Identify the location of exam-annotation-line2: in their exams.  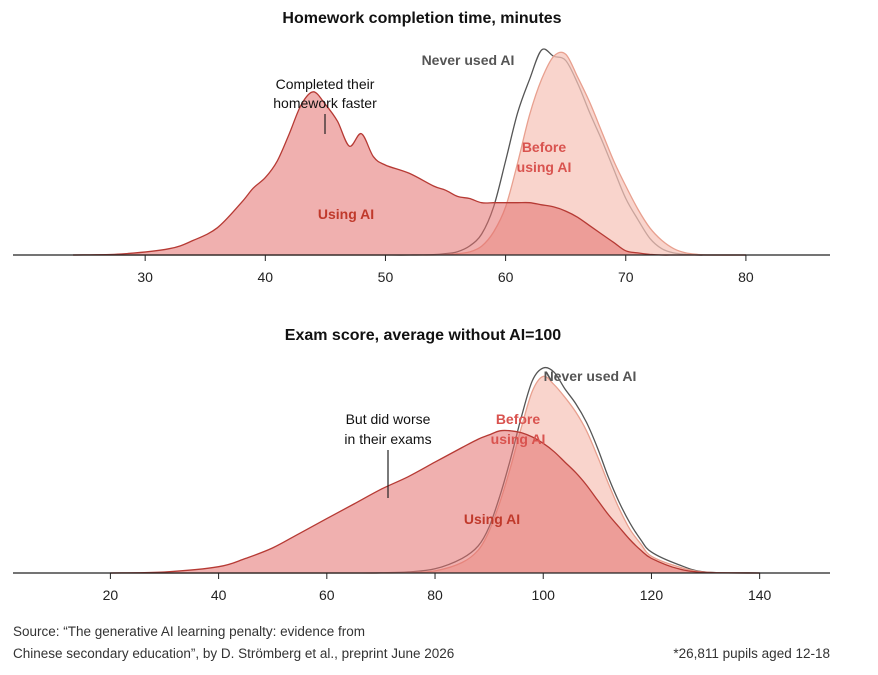
(387, 439).